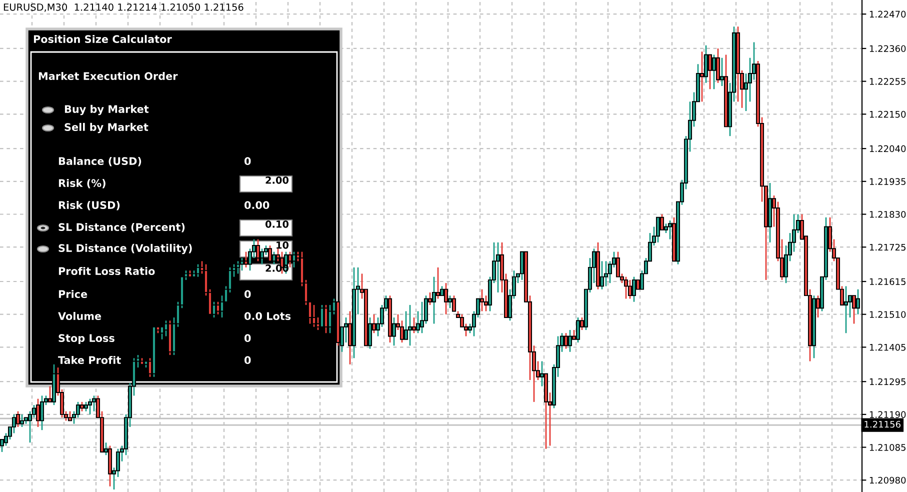 The width and height of the screenshot is (907, 492). I want to click on annotation: Take Profit, so click(89, 360).